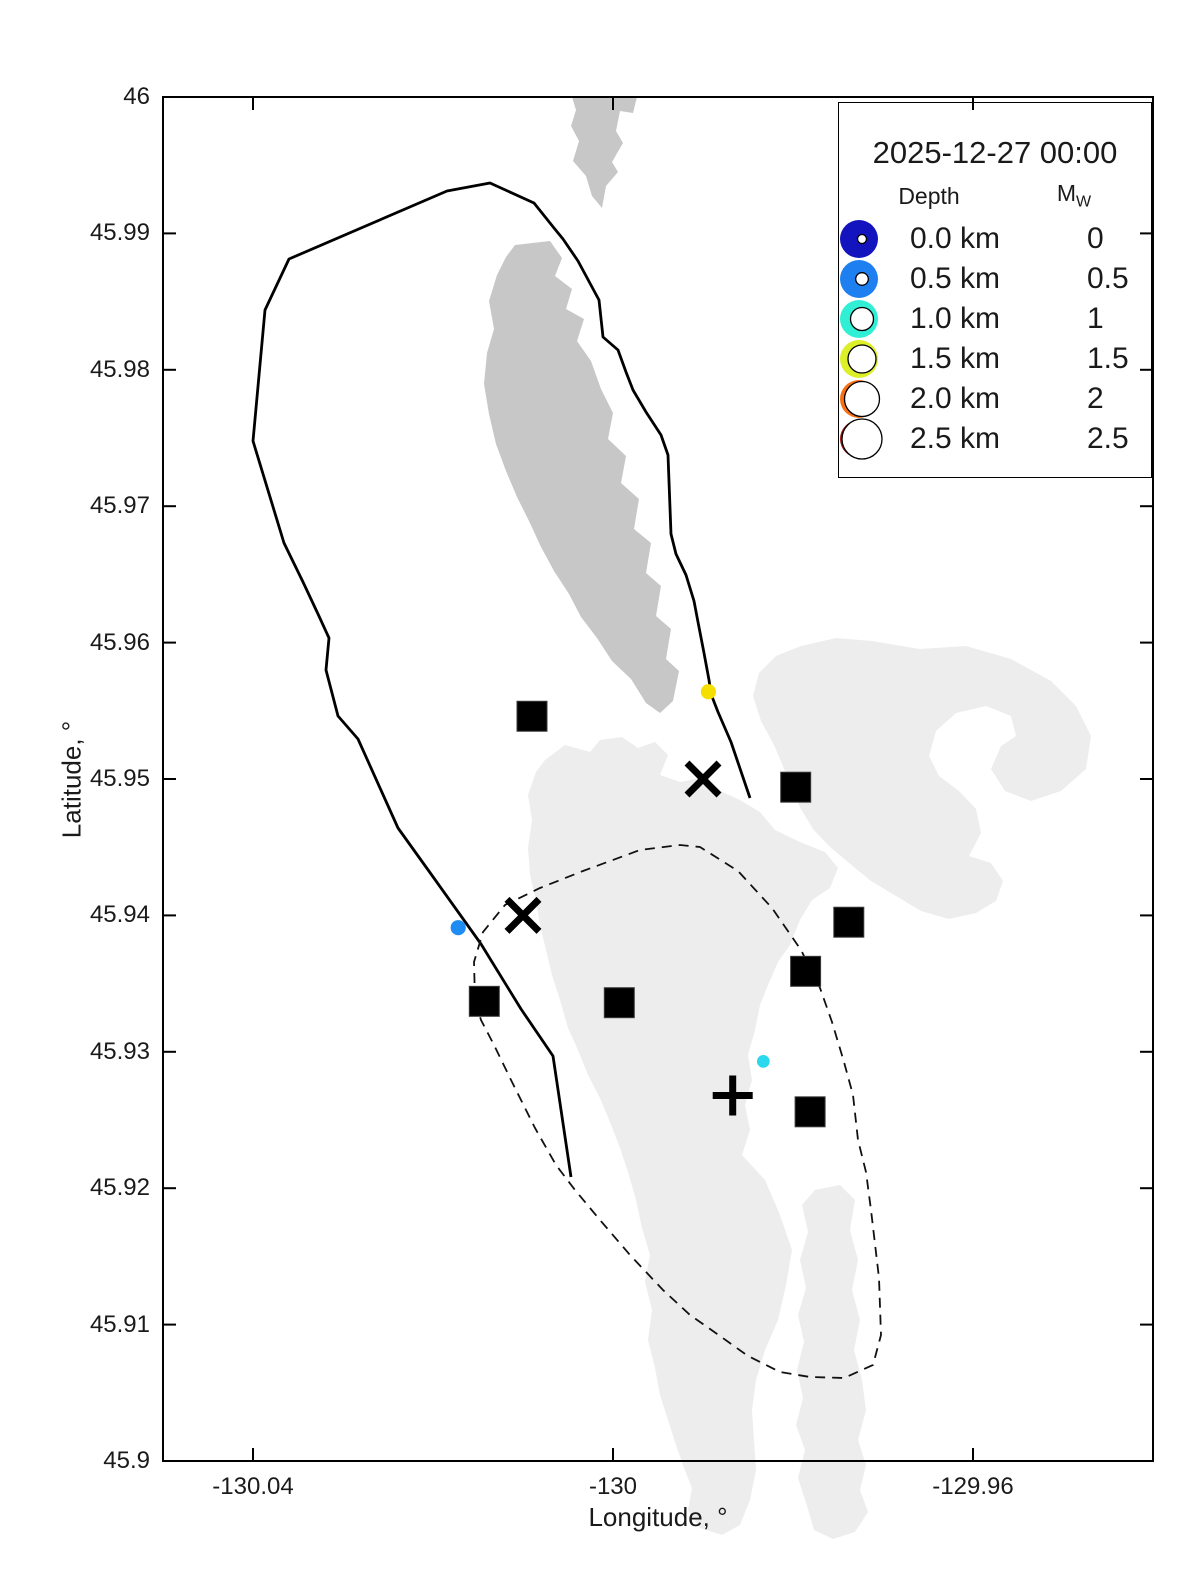 Image resolution: width=1200 pixels, height=1575 pixels. I want to click on eruption-outline-dashed, so click(677, 1111).